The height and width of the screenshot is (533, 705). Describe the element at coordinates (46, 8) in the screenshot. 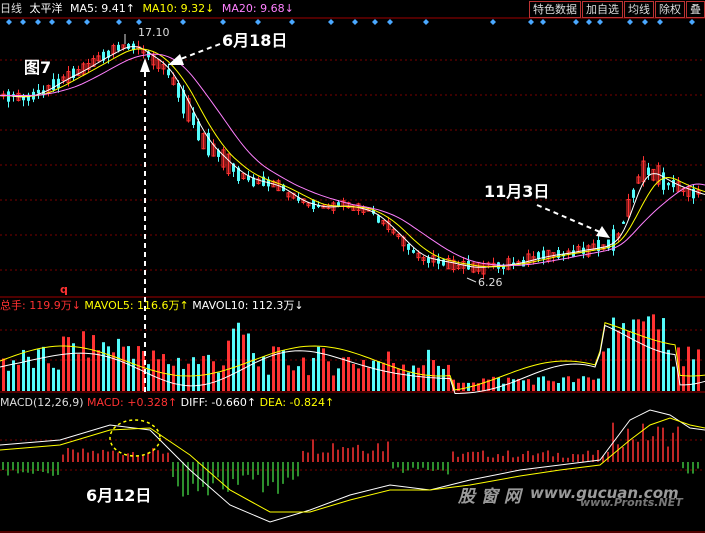

I see `stock-name: 太平洋` at that location.